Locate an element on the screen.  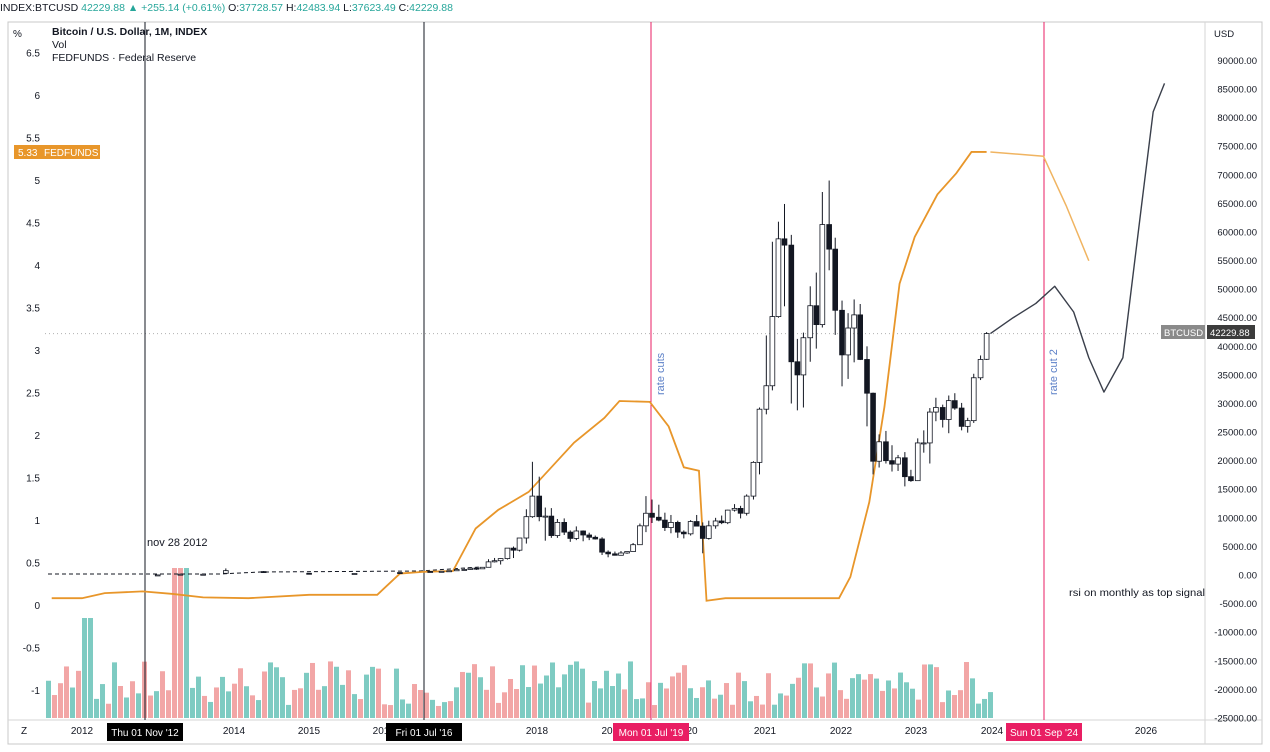
btc-projection-line is located at coordinates (1077, 238).